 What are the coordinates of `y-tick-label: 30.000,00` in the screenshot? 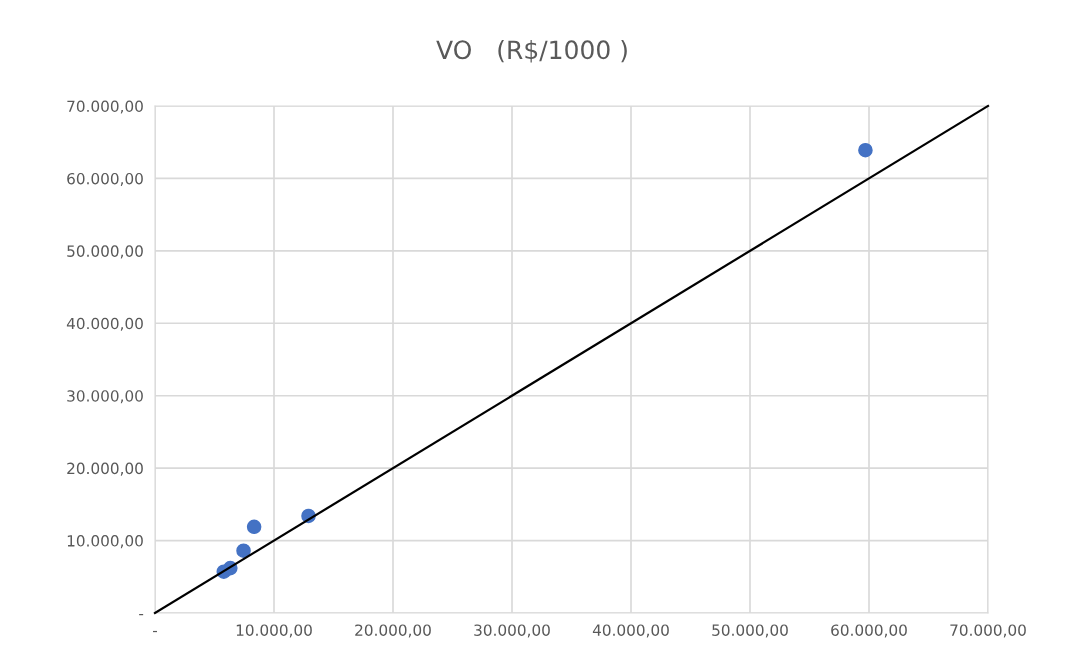 It's located at (105, 397).